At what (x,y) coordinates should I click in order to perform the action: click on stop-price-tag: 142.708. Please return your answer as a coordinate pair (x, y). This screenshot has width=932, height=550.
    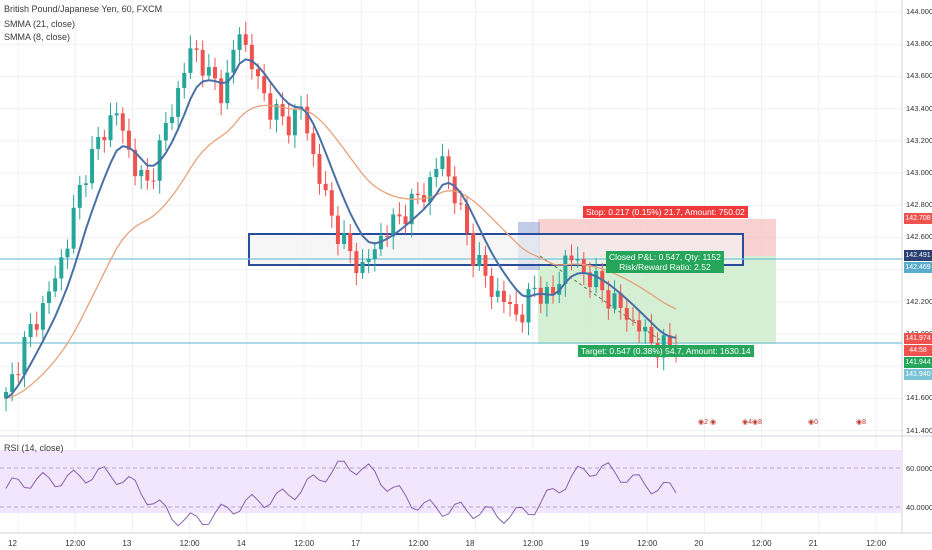
    Looking at the image, I should click on (918, 218).